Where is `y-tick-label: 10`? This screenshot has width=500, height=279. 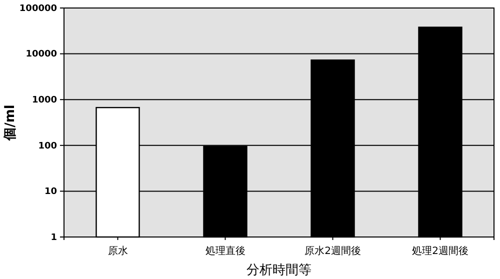 y-tick-label: 10 is located at coordinates (50, 192).